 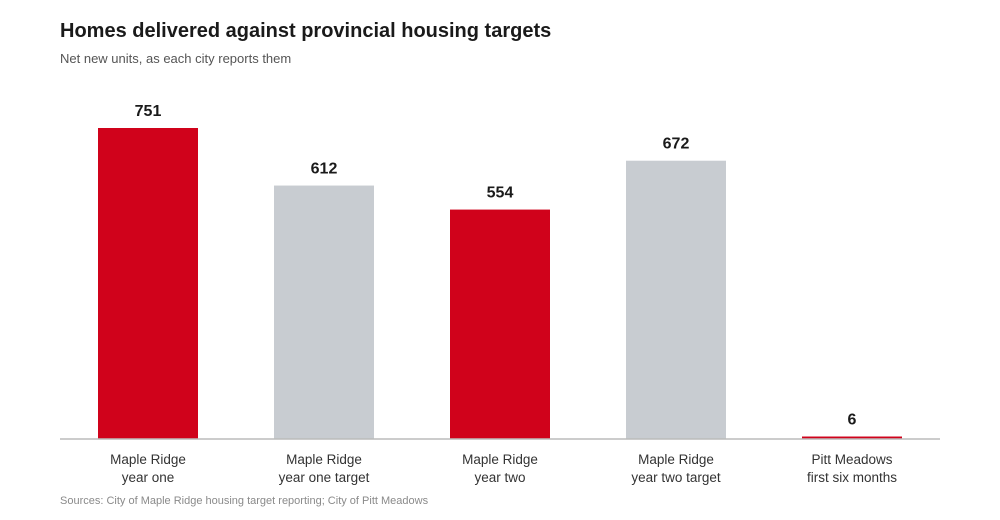 What do you see at coordinates (676, 144) in the screenshot?
I see `bar-value-label-4: 672` at bounding box center [676, 144].